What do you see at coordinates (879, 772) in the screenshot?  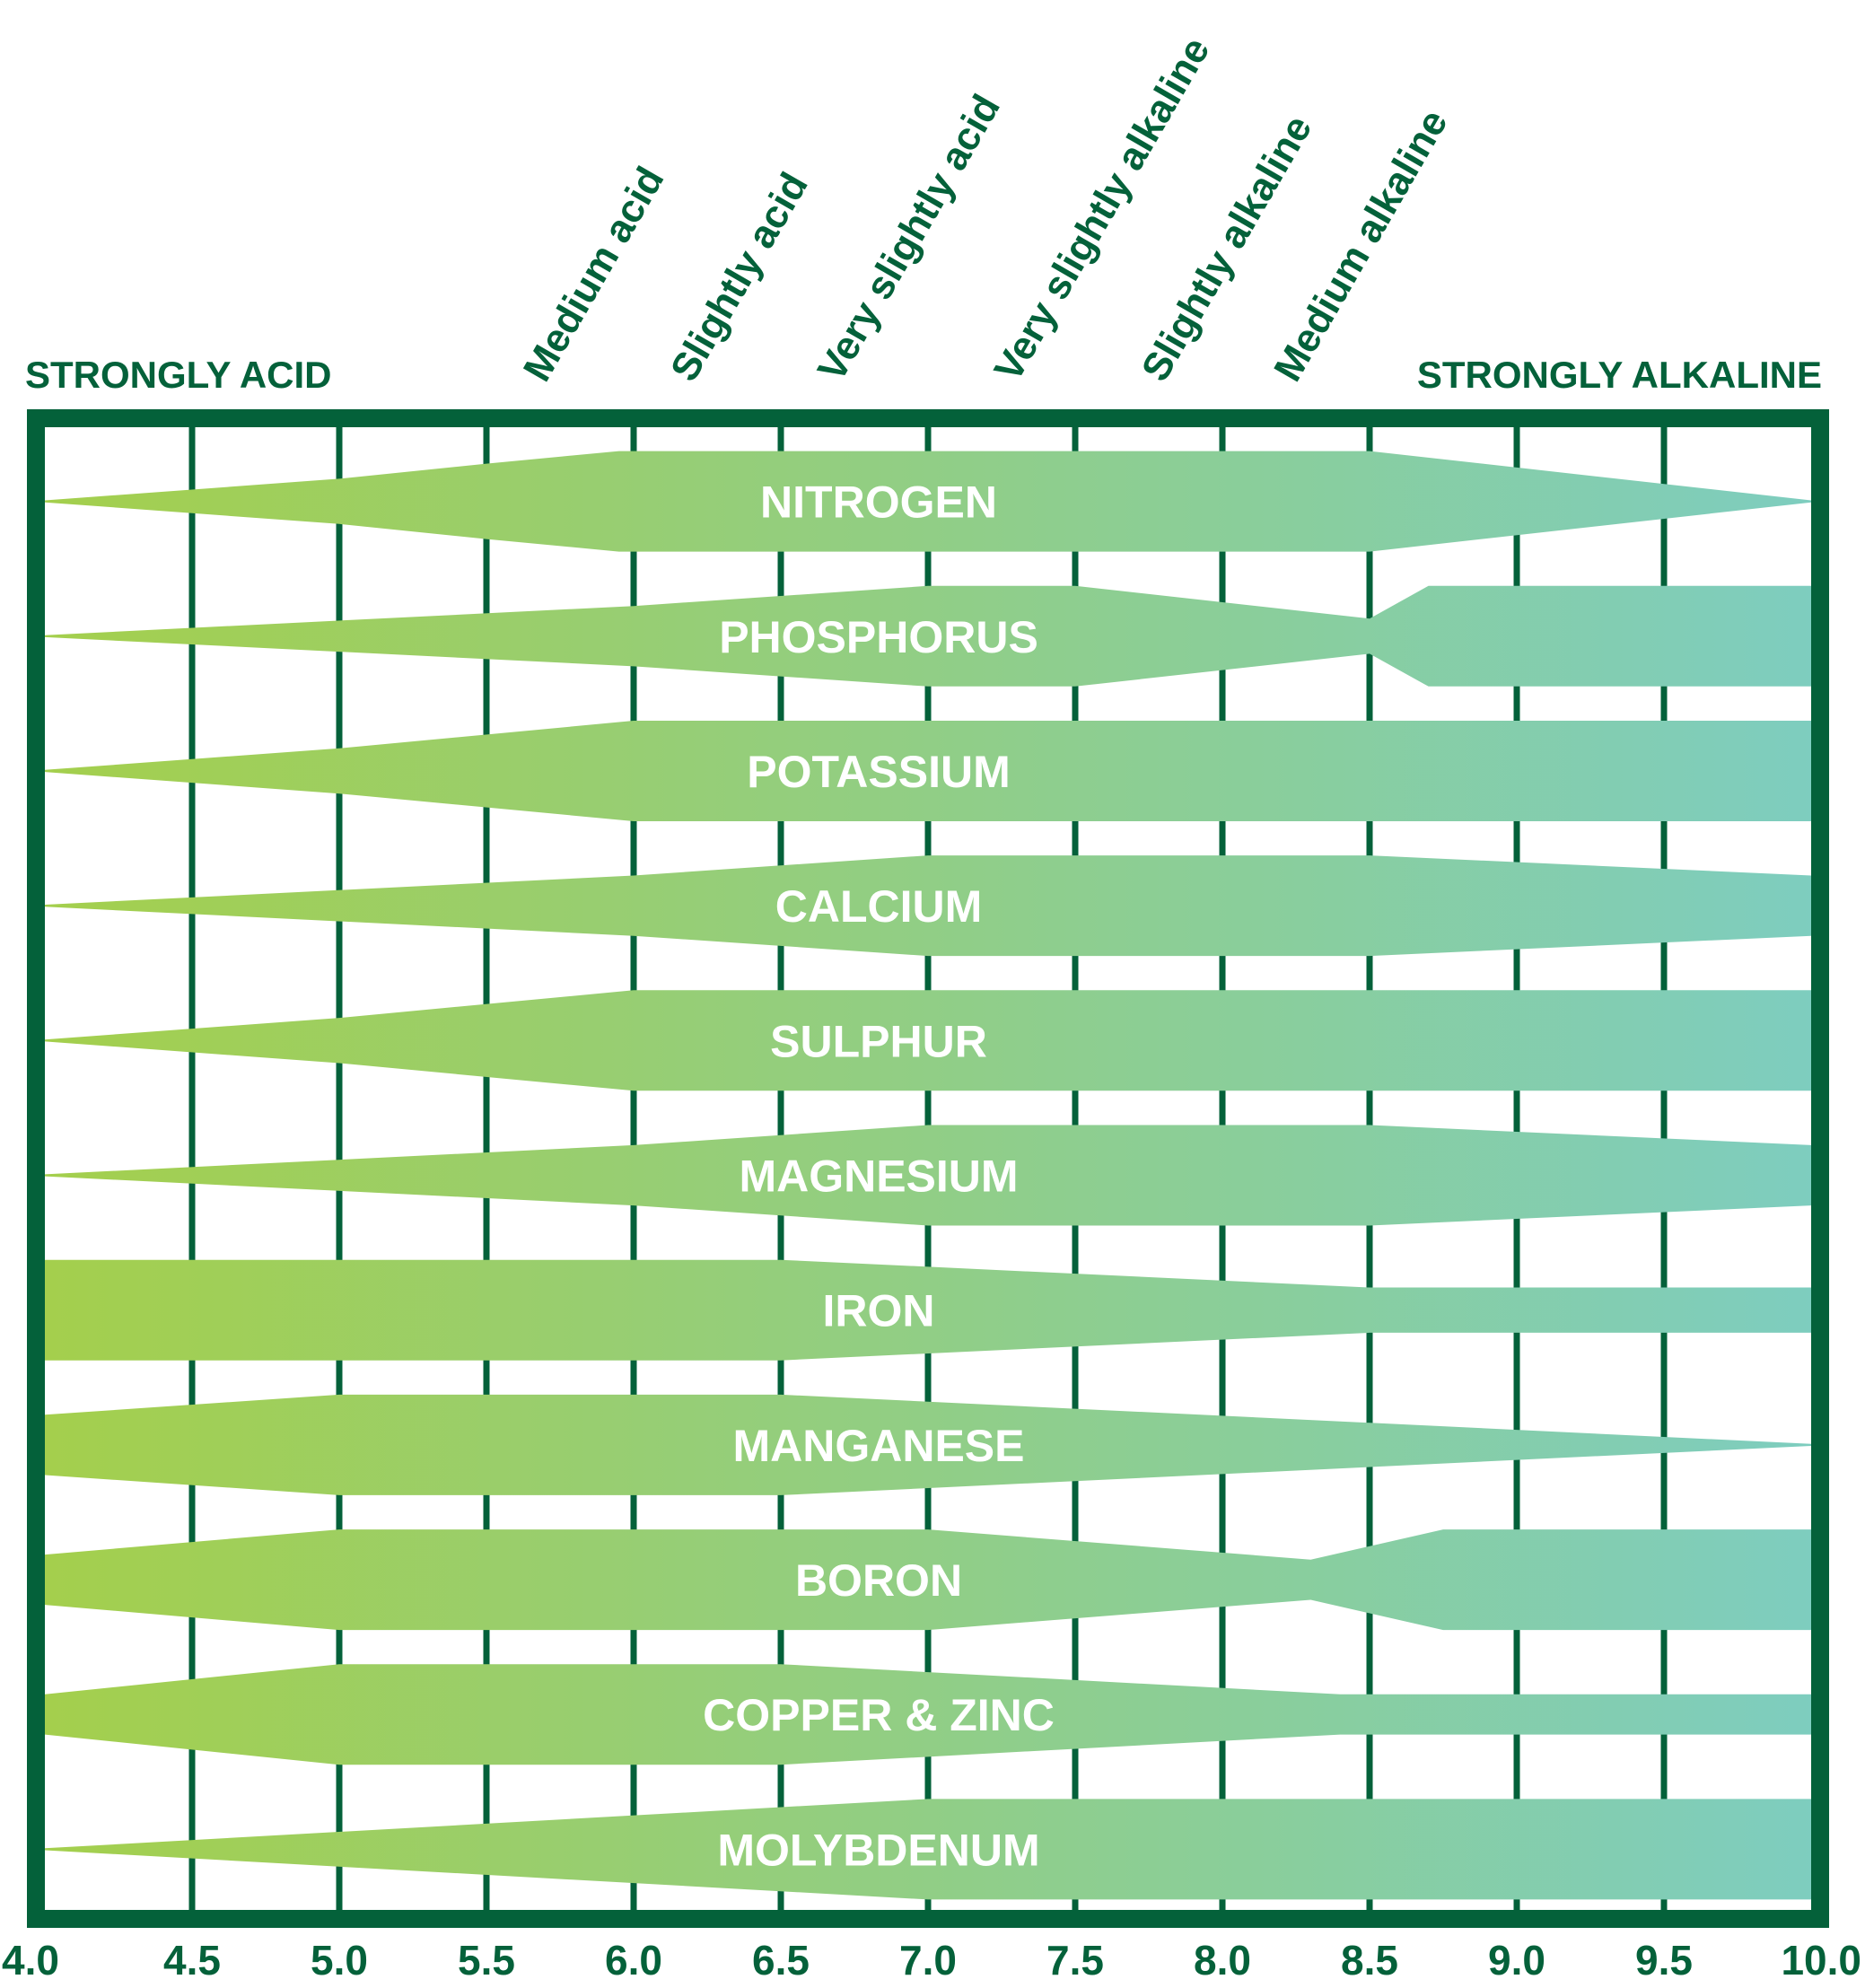 I see `band-label-potassium: POTASSIUM` at bounding box center [879, 772].